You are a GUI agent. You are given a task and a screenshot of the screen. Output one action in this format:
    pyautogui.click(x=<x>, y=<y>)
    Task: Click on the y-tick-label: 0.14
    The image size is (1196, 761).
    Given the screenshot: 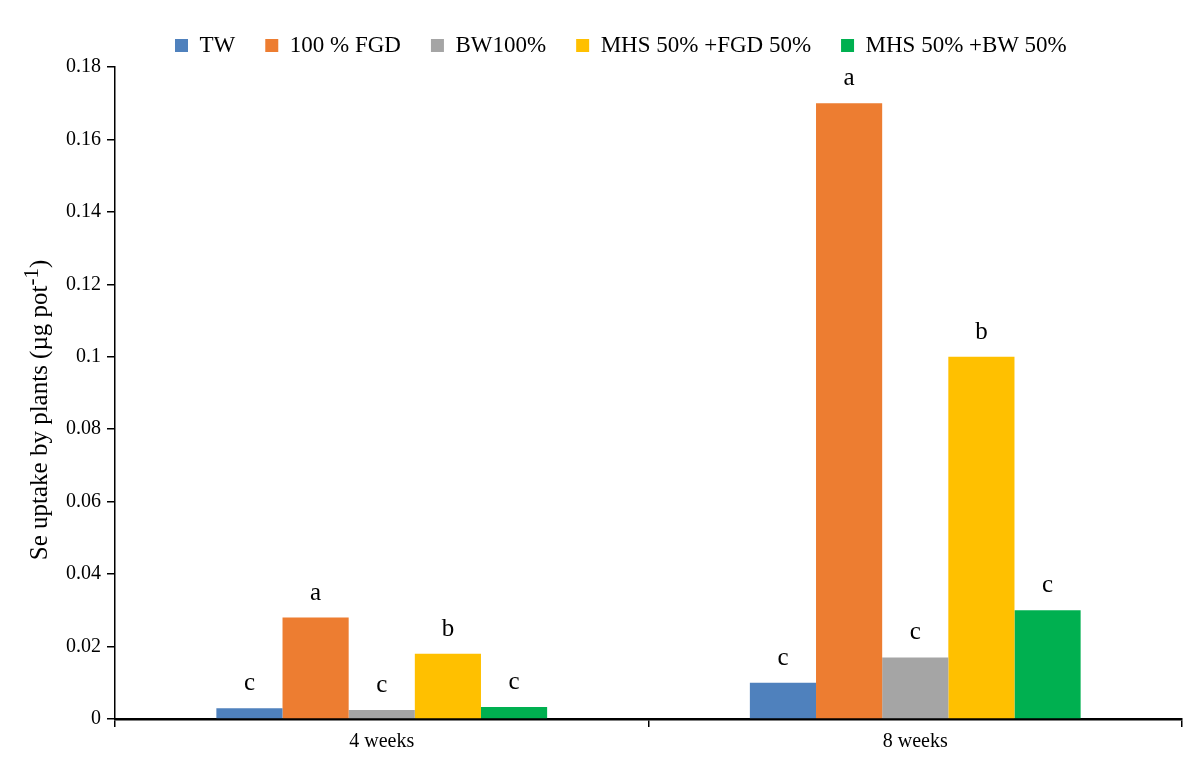 What is the action you would take?
    pyautogui.click(x=83, y=210)
    